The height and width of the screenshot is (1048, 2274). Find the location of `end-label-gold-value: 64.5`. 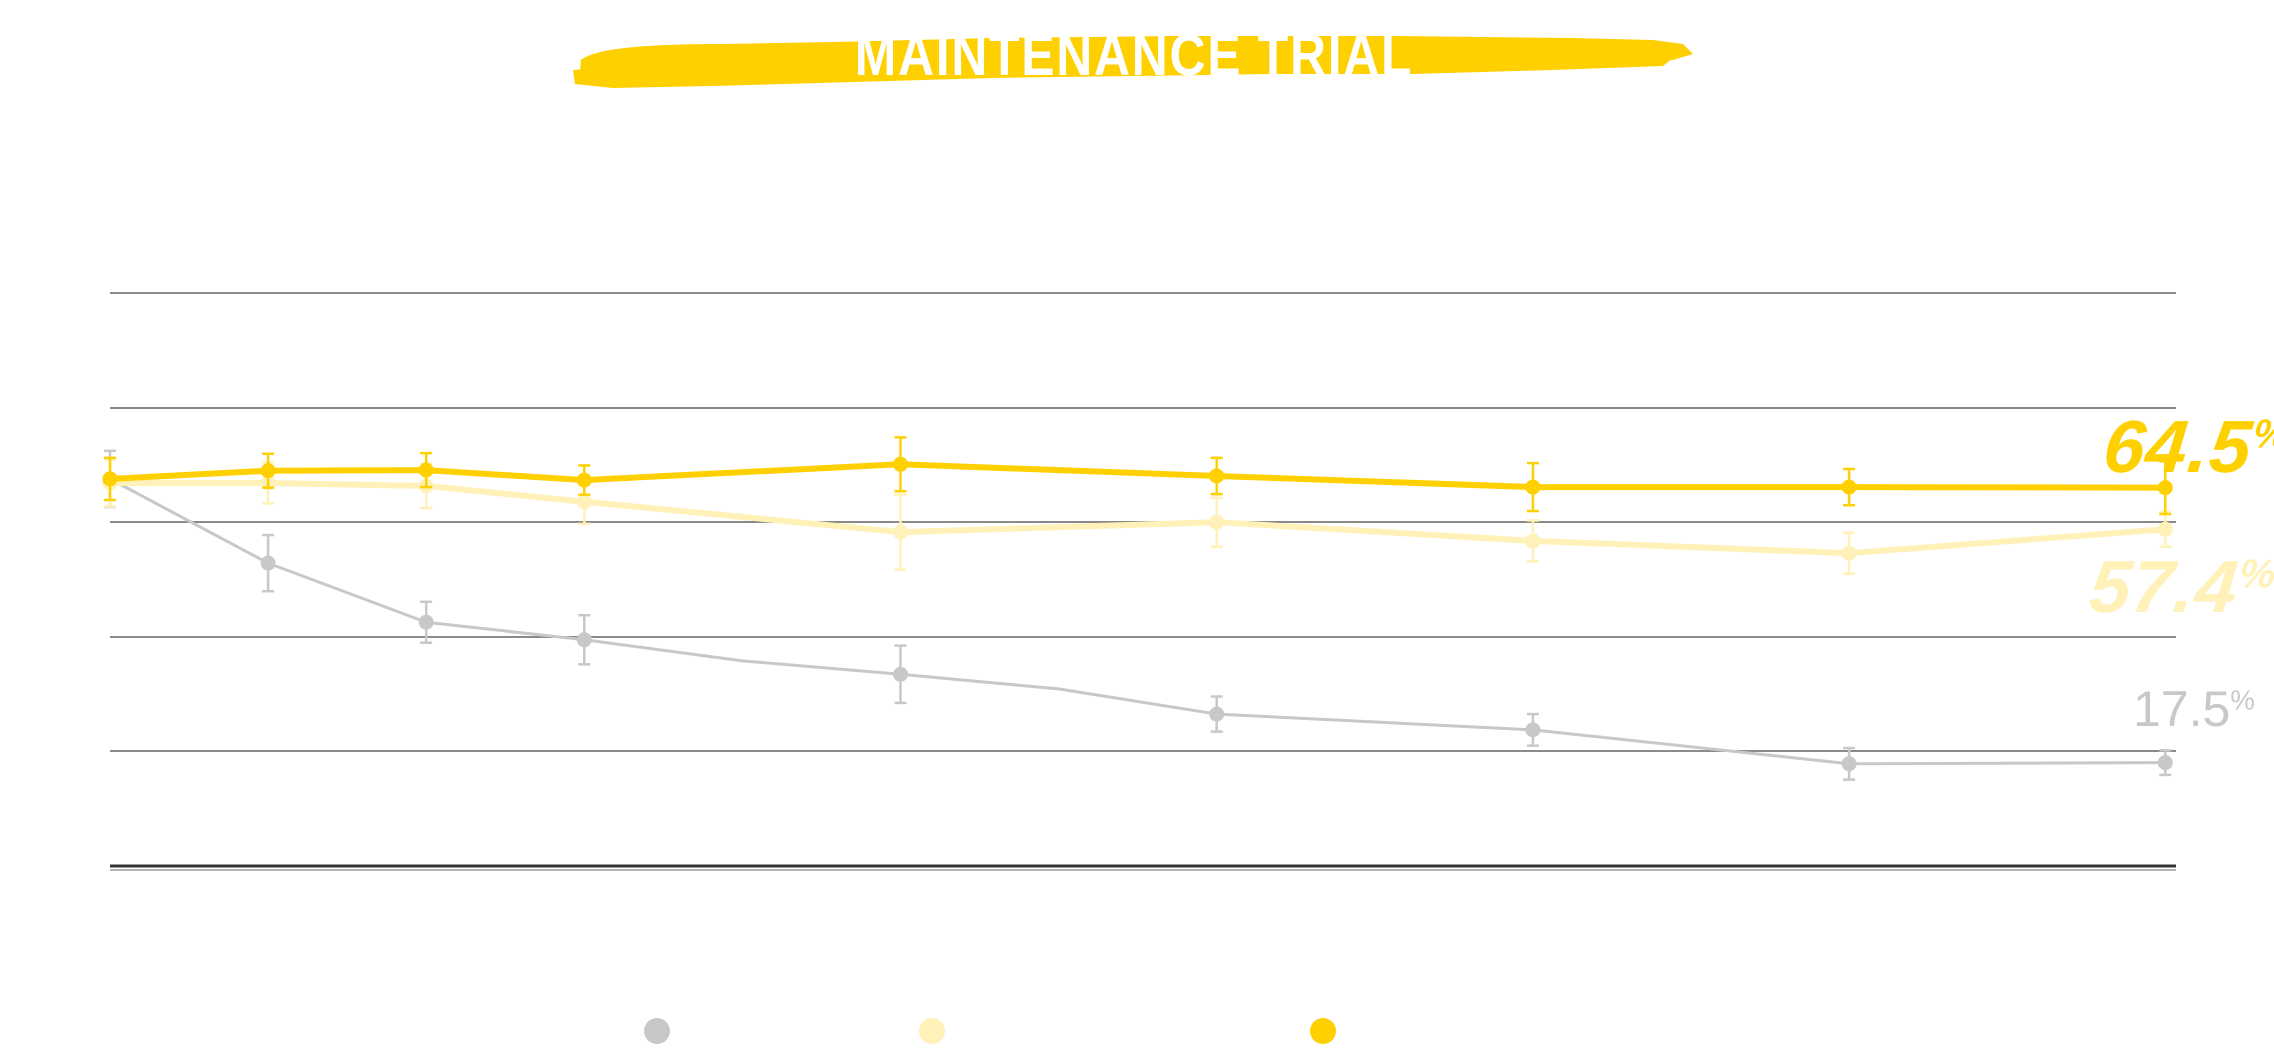

end-label-gold-value: 64.5 is located at coordinates (2178, 446).